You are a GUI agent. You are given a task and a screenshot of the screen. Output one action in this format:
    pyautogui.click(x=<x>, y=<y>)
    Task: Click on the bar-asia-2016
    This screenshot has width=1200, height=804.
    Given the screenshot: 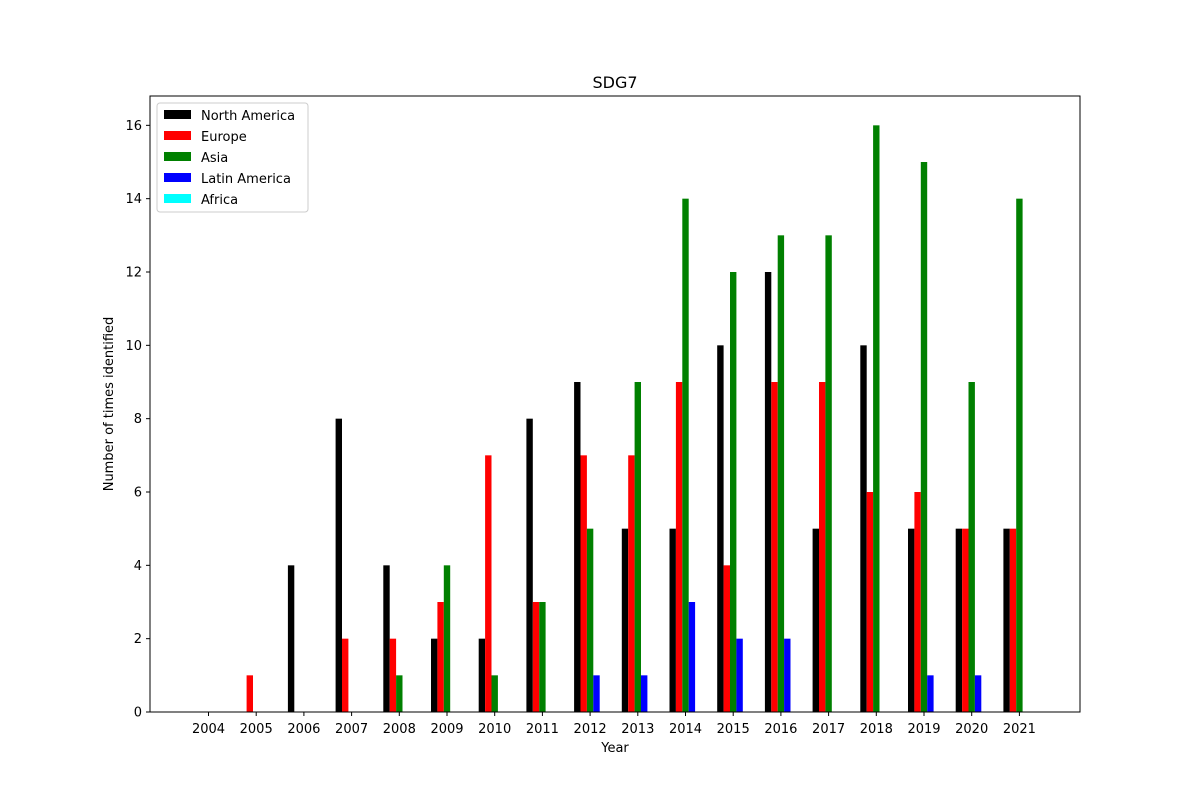 What is the action you would take?
    pyautogui.click(x=781, y=474)
    